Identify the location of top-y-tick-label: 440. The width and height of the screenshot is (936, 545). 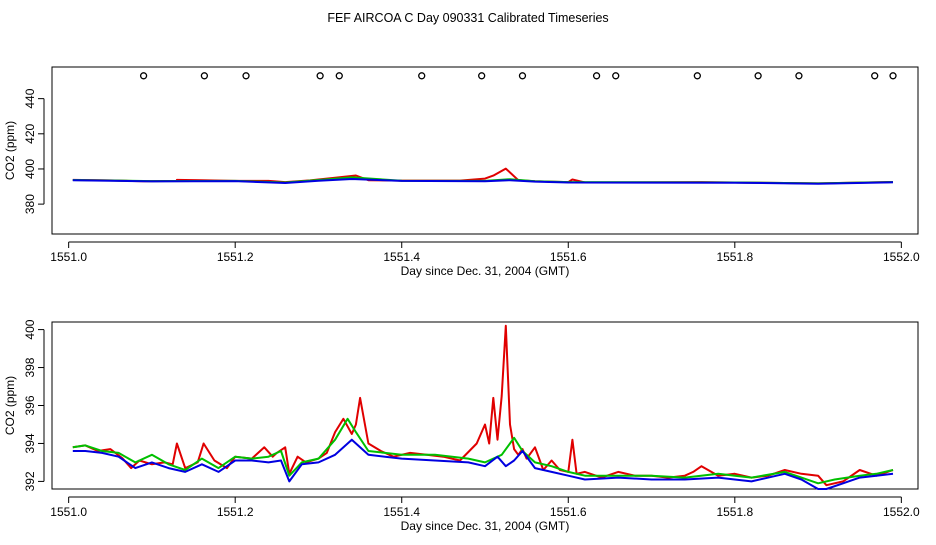
(30, 98).